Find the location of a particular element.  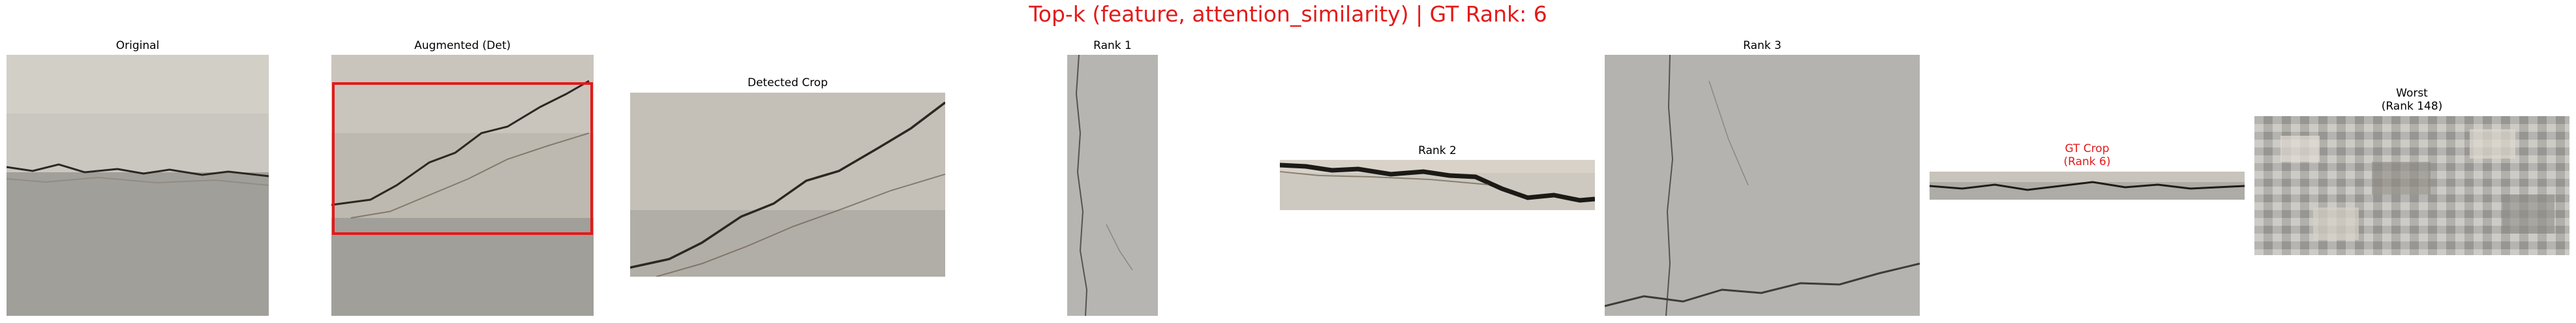

rank1-title: Rank 1 is located at coordinates (1112, 45).